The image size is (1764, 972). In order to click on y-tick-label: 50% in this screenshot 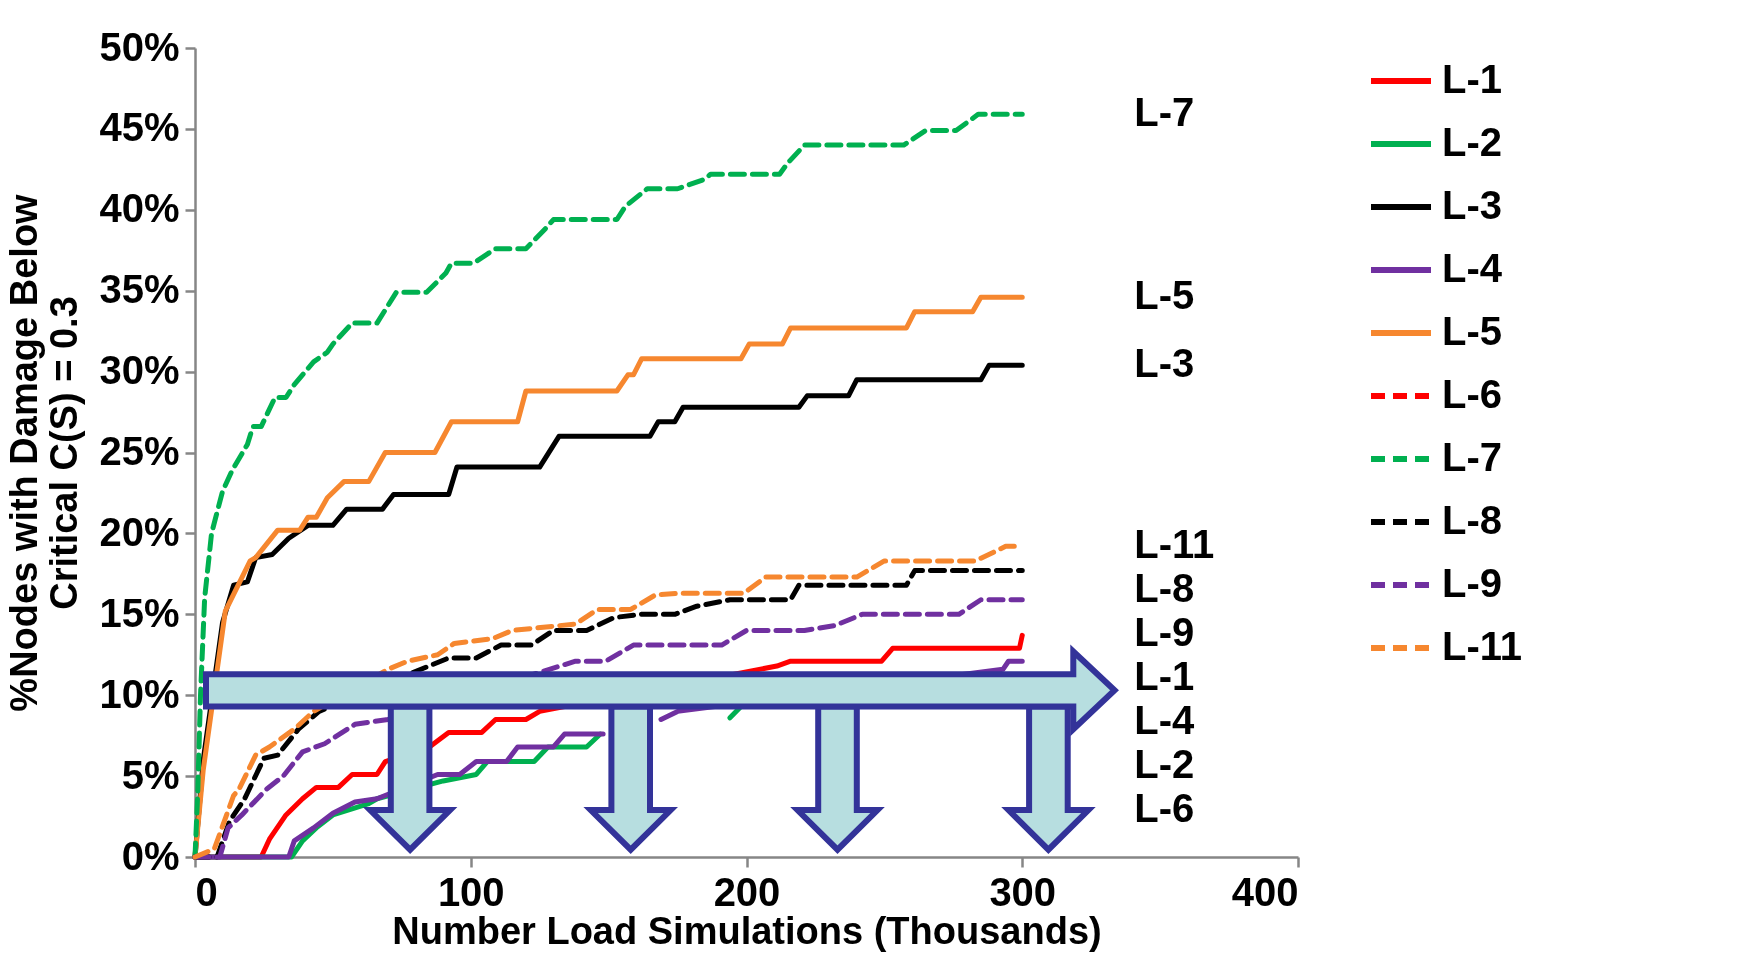, I will do `click(139, 46)`.